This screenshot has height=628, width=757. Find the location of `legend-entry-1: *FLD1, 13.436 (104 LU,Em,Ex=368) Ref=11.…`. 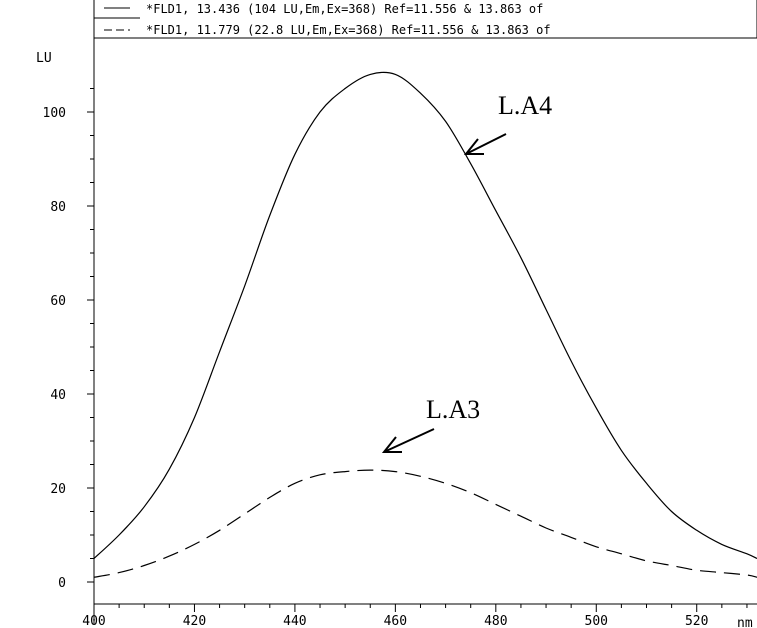

legend-entry-1: *FLD1, 13.436 (104 LU,Em,Ex=368) Ref=11.… is located at coordinates (344, 9).